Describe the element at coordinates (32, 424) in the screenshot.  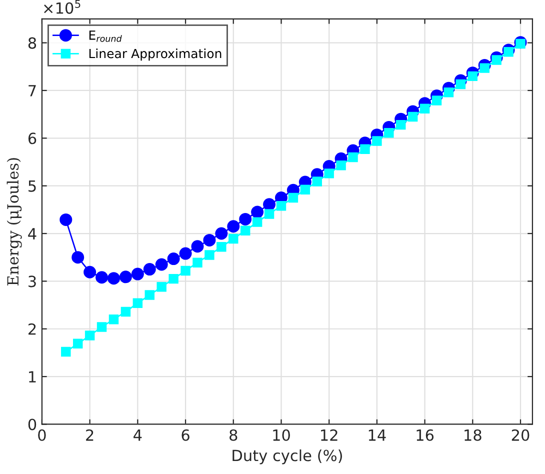
I see `y-tick-label: 0` at that location.